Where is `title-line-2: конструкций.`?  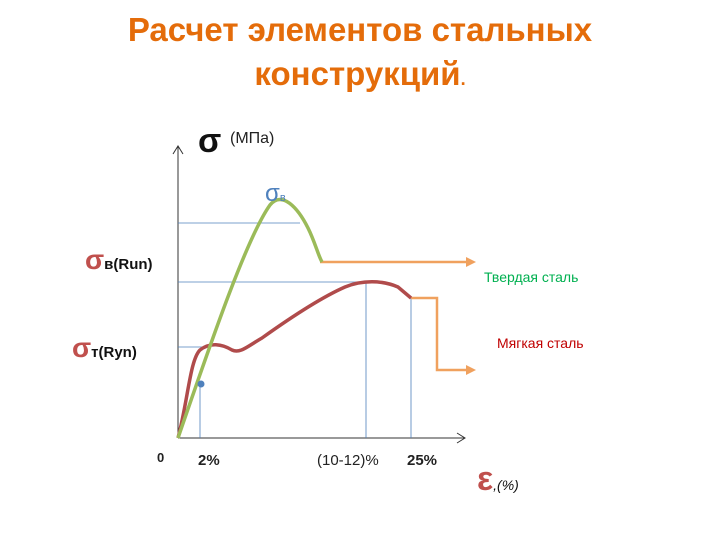 title-line-2: конструкций. is located at coordinates (360, 76).